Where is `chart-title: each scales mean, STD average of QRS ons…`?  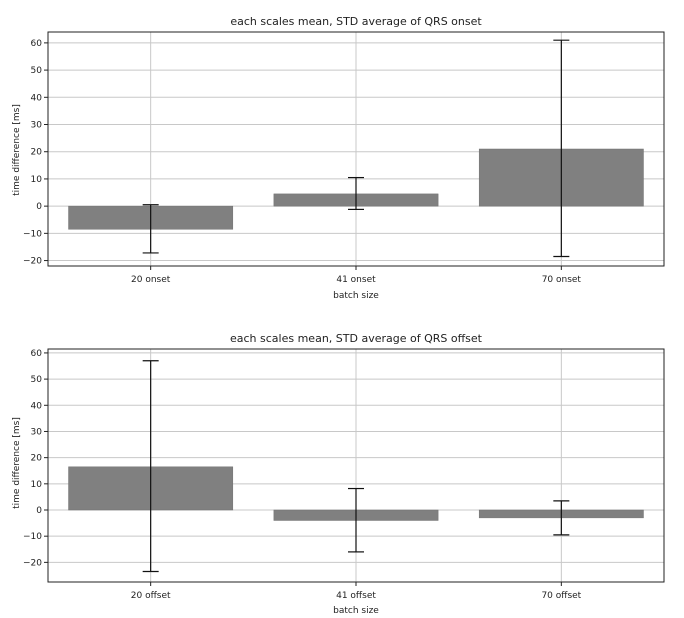 chart-title: each scales mean, STD average of QRS ons… is located at coordinates (356, 21).